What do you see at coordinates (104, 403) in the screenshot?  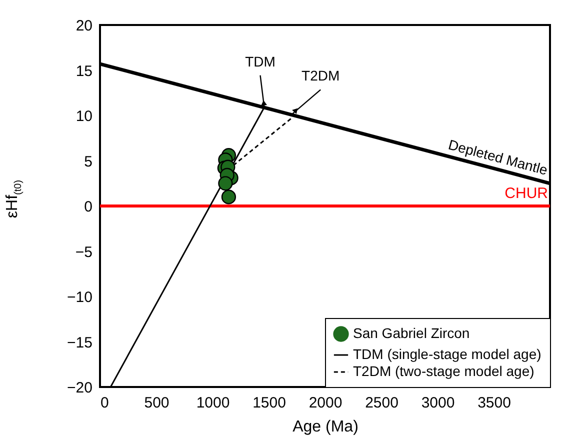 I see `x-tick-label: 0` at bounding box center [104, 403].